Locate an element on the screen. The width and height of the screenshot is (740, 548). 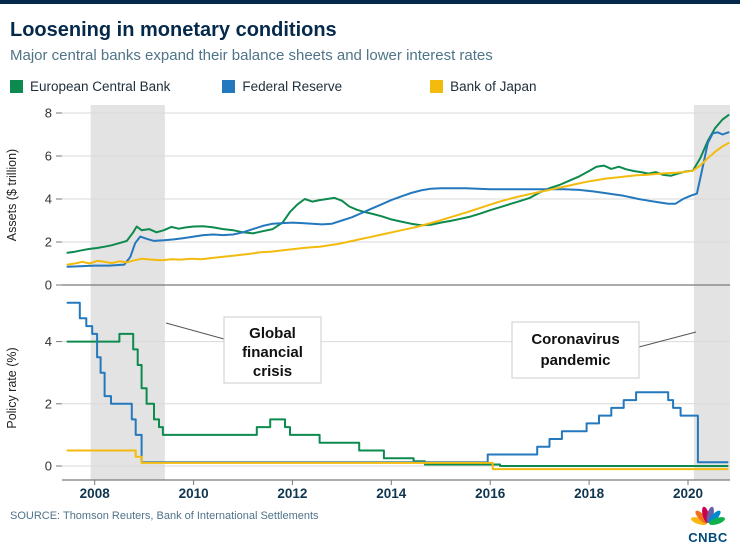
y-tick-label: 8 is located at coordinates (48, 113).